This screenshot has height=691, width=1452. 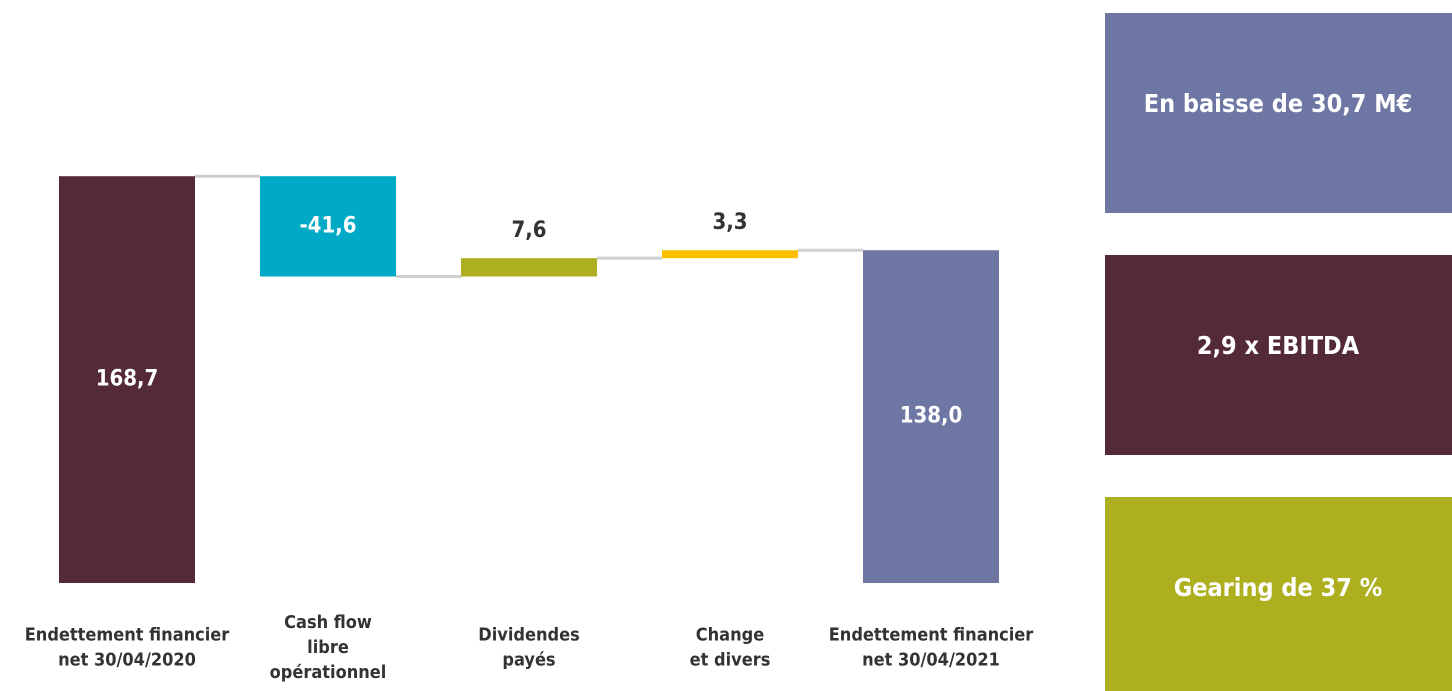 What do you see at coordinates (328, 672) in the screenshot?
I see `x-tick-label: opérationnel` at bounding box center [328, 672].